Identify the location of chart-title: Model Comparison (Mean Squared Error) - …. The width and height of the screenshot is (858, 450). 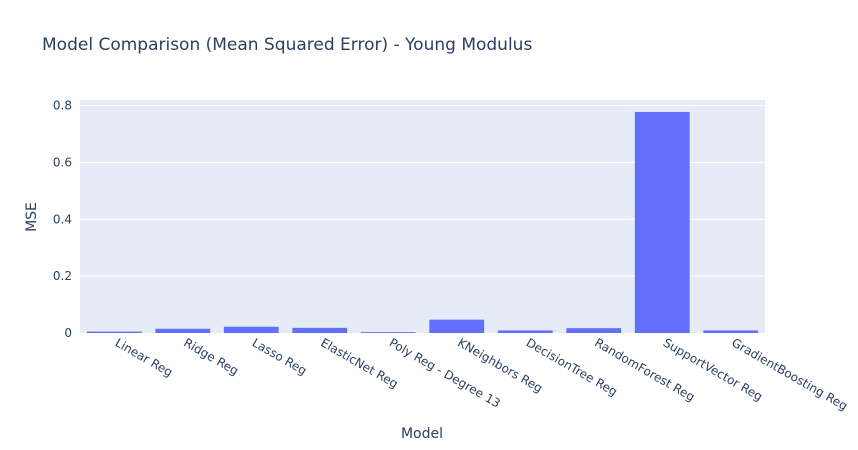
(287, 45).